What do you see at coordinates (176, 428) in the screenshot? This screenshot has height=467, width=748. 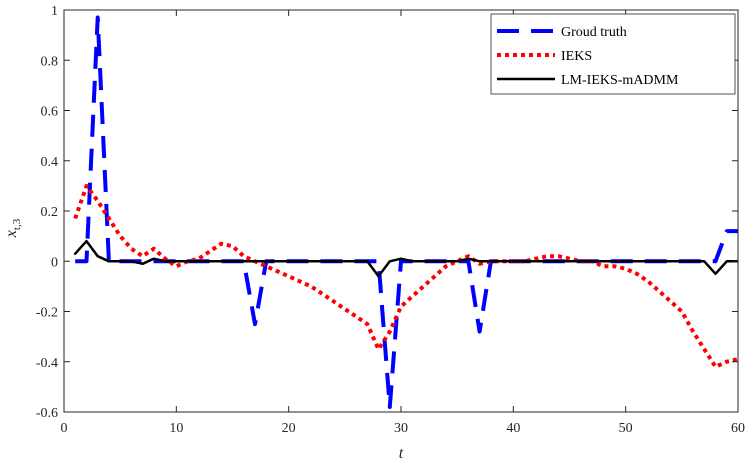 I see `x-tick-label: 10` at bounding box center [176, 428].